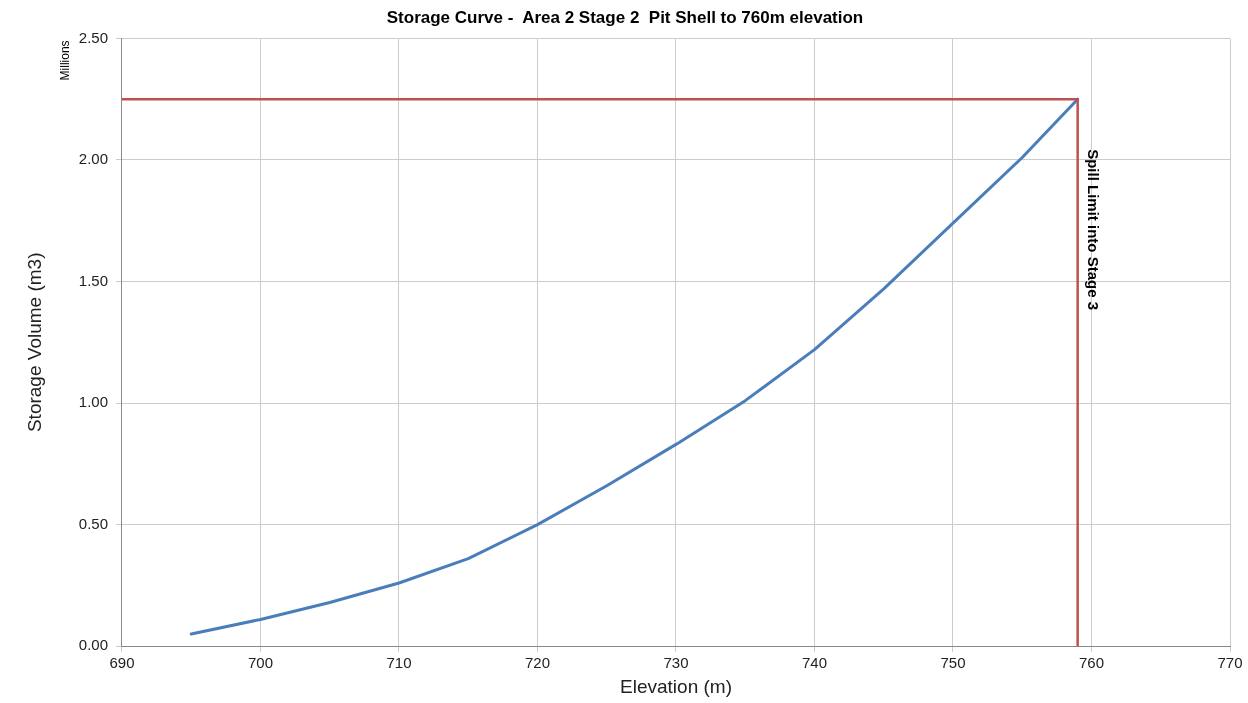 The height and width of the screenshot is (703, 1248). I want to click on y-tick-label: 1.00, so click(93, 402).